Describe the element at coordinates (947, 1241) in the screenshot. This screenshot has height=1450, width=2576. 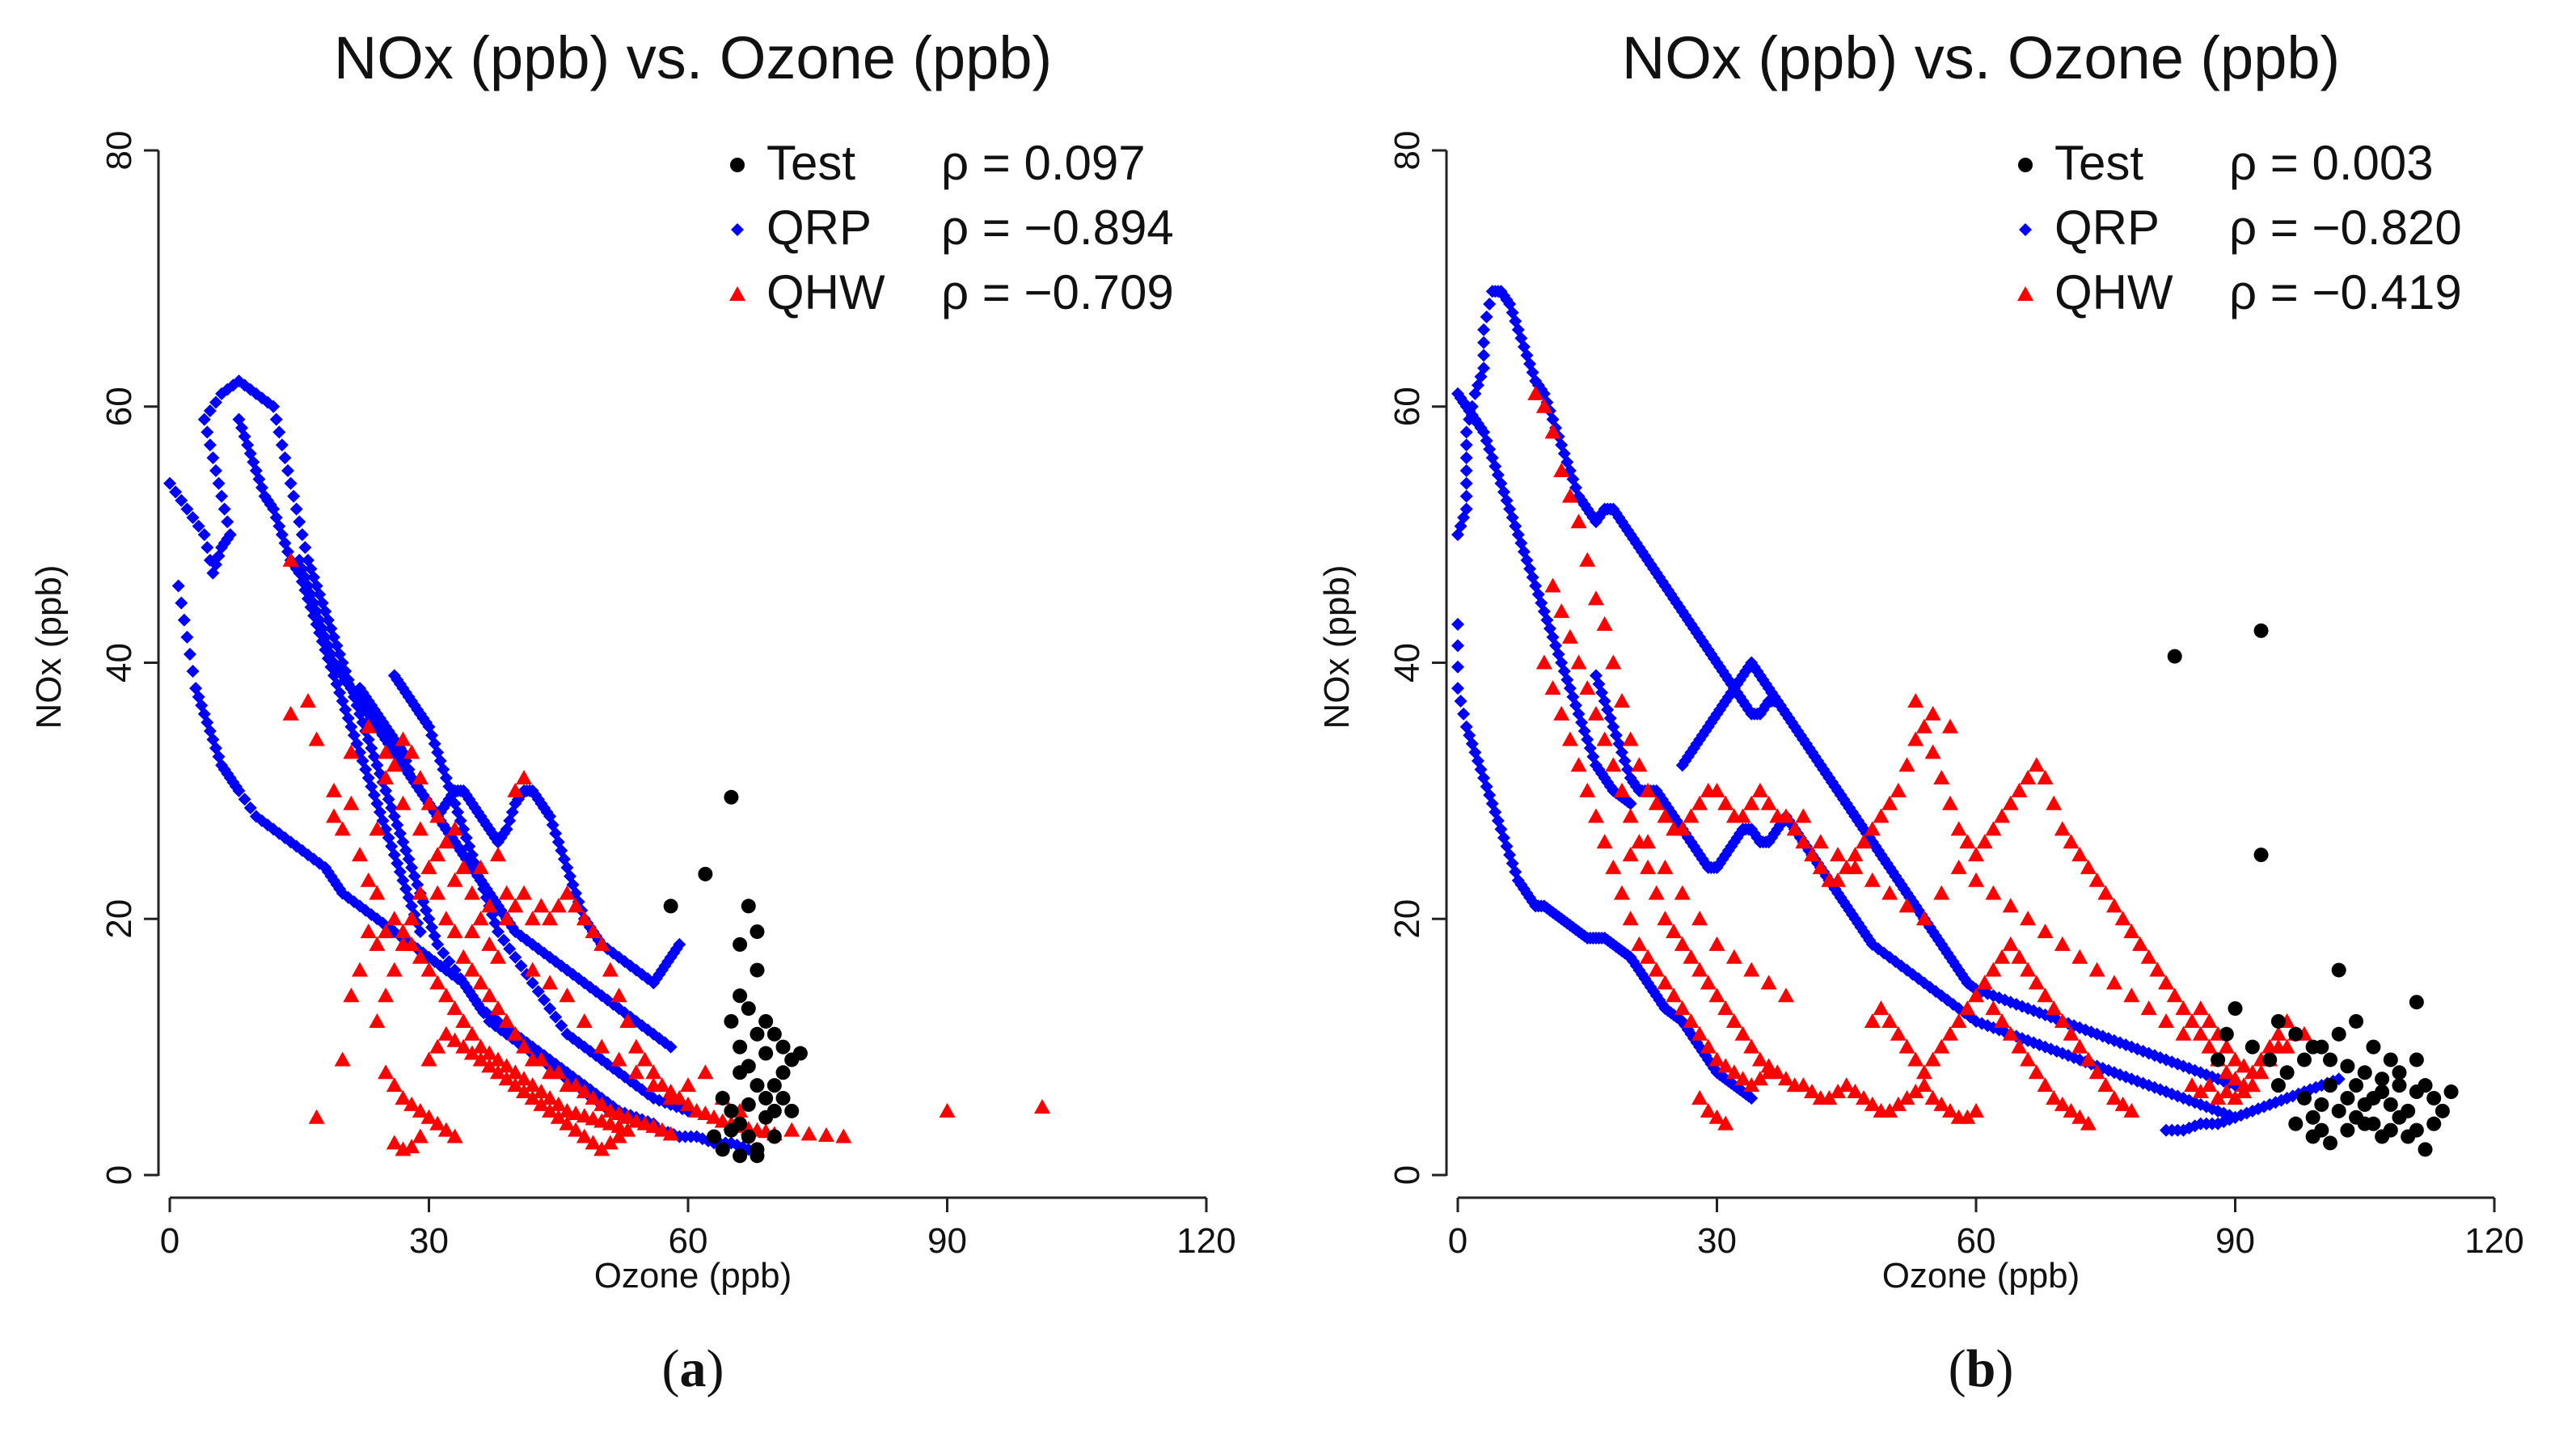
I see `x-tick-label: 90` at that location.